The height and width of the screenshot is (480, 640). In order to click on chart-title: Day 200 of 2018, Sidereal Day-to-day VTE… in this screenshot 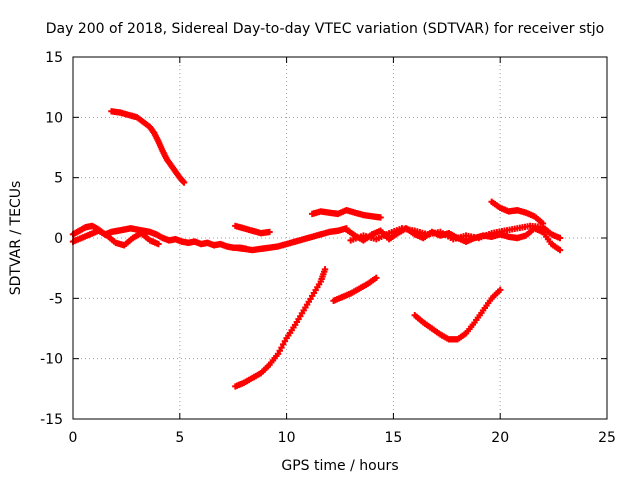, I will do `click(325, 29)`.